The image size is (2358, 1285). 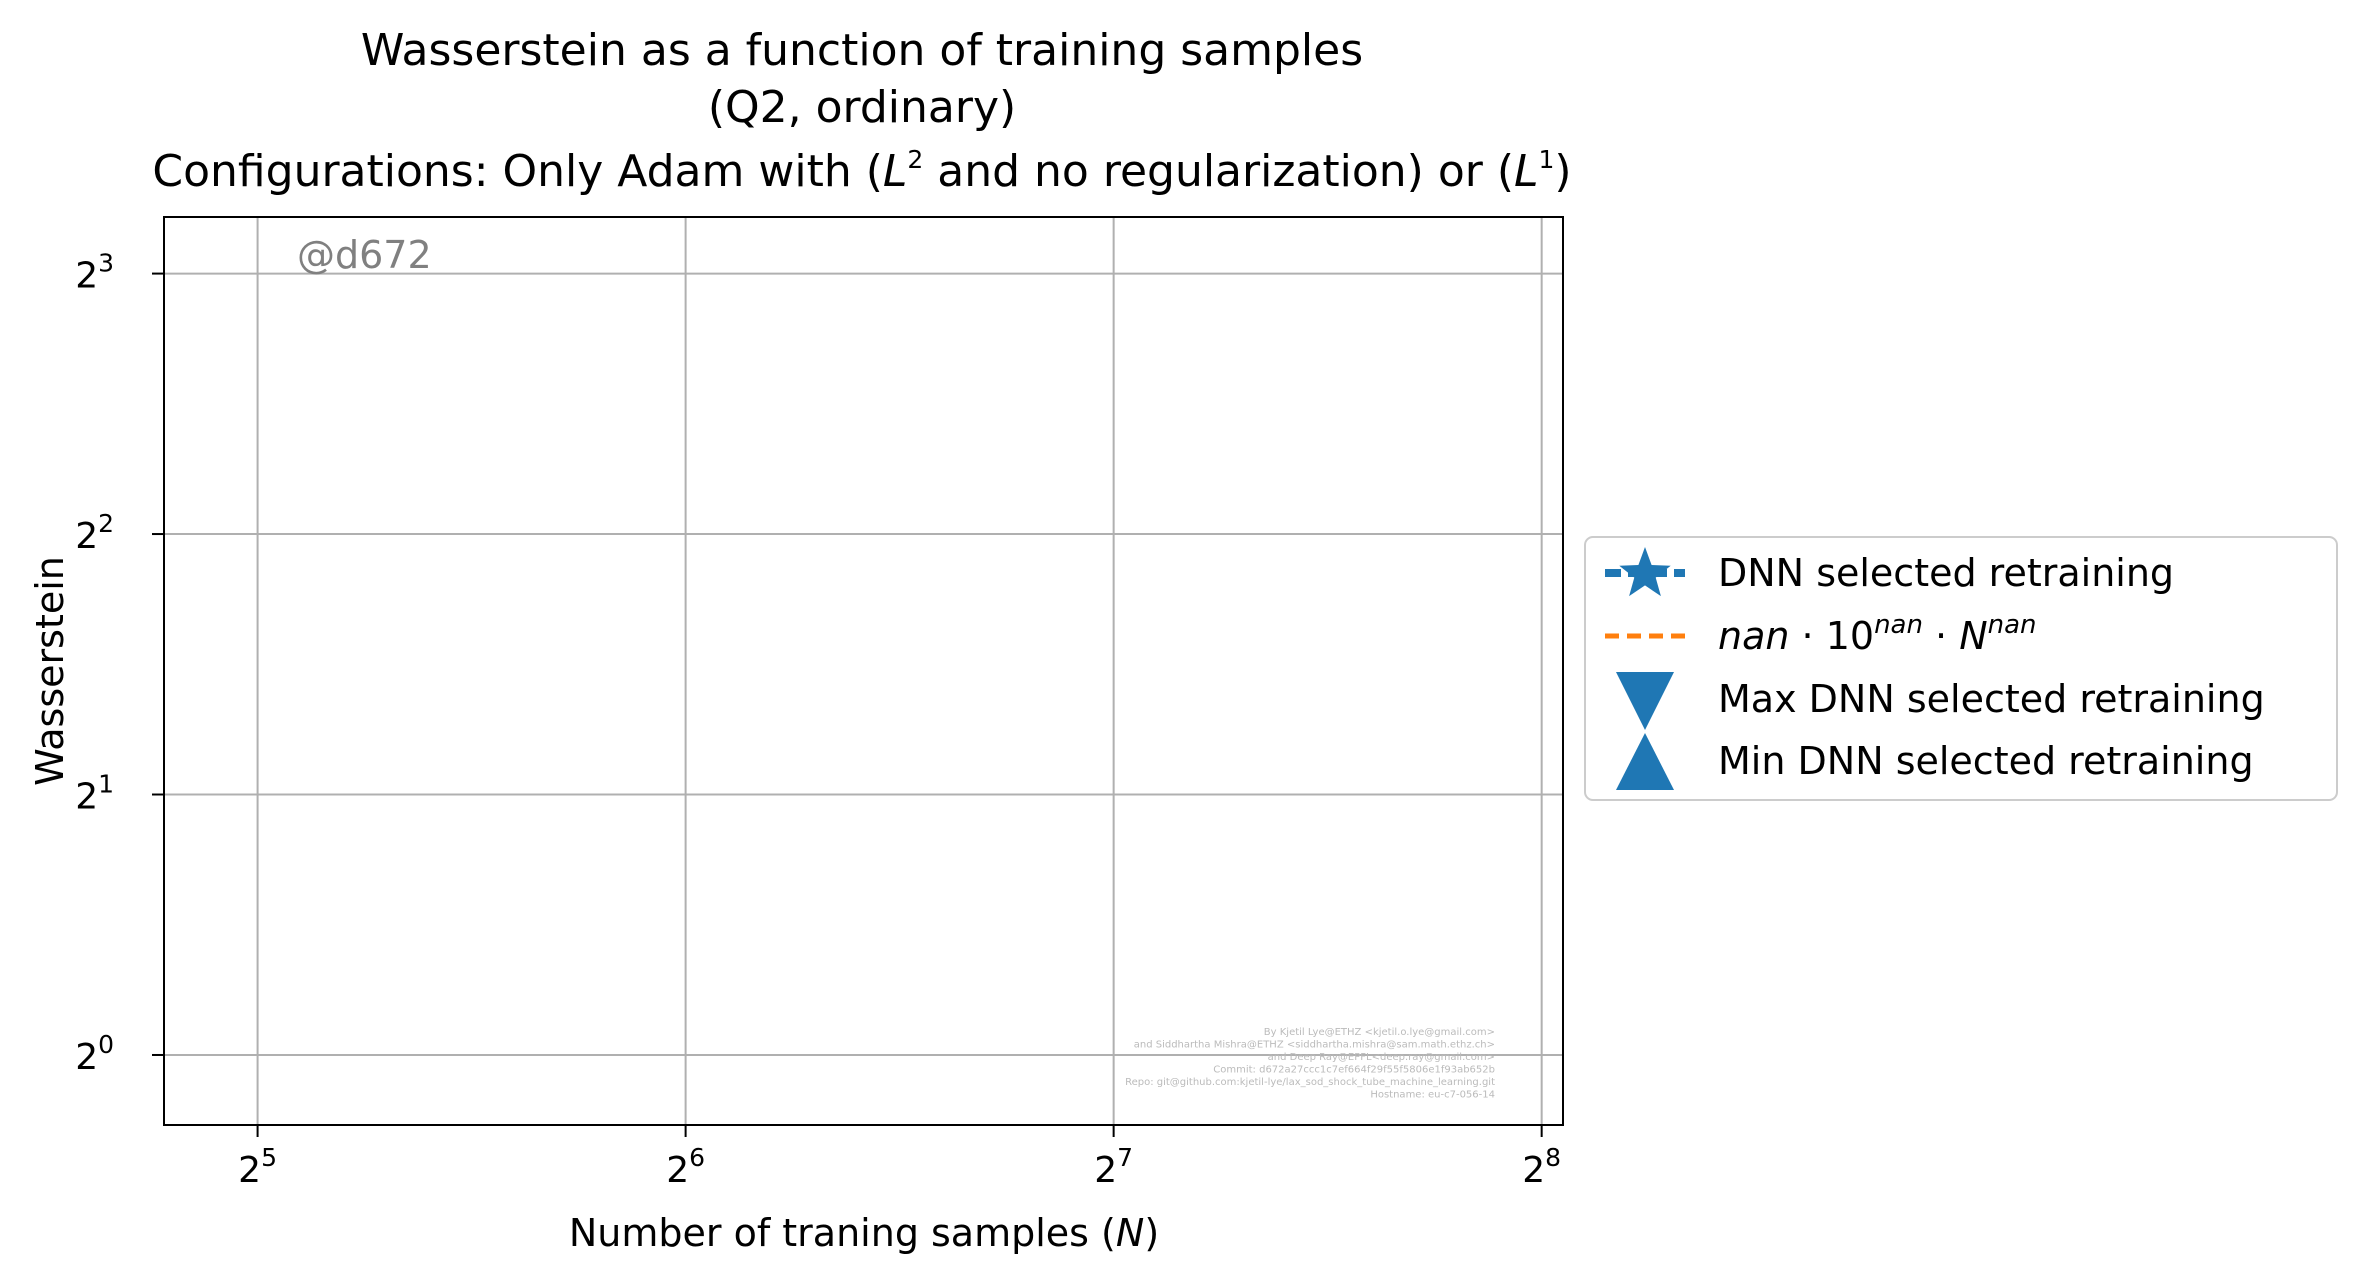 What do you see at coordinates (1645, 701) in the screenshot?
I see `legend-triangle-down-marker` at bounding box center [1645, 701].